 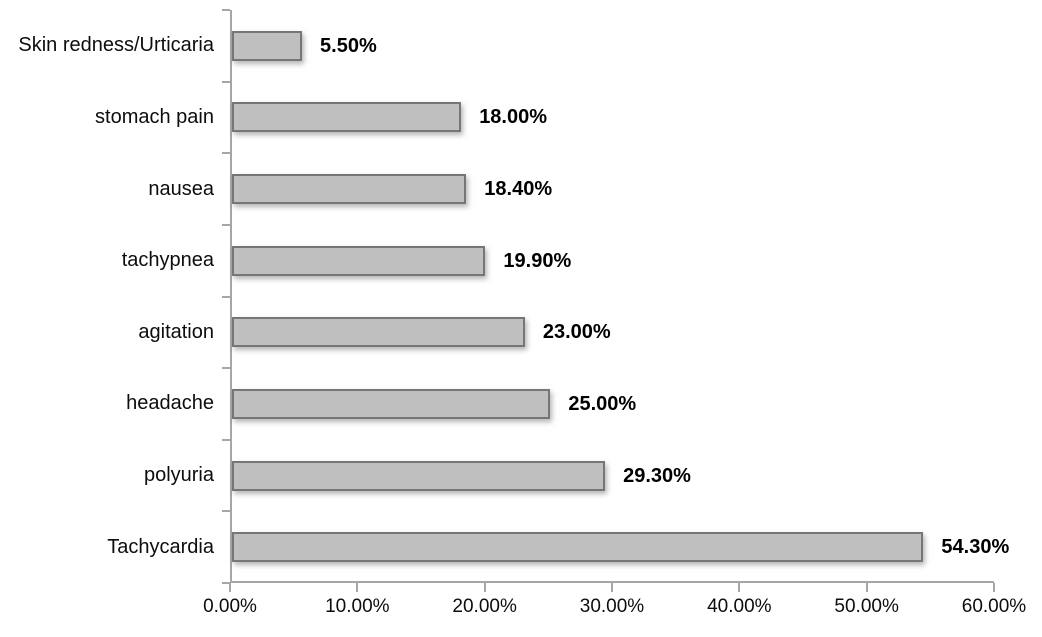 I want to click on category-label: nausea, so click(x=107, y=189).